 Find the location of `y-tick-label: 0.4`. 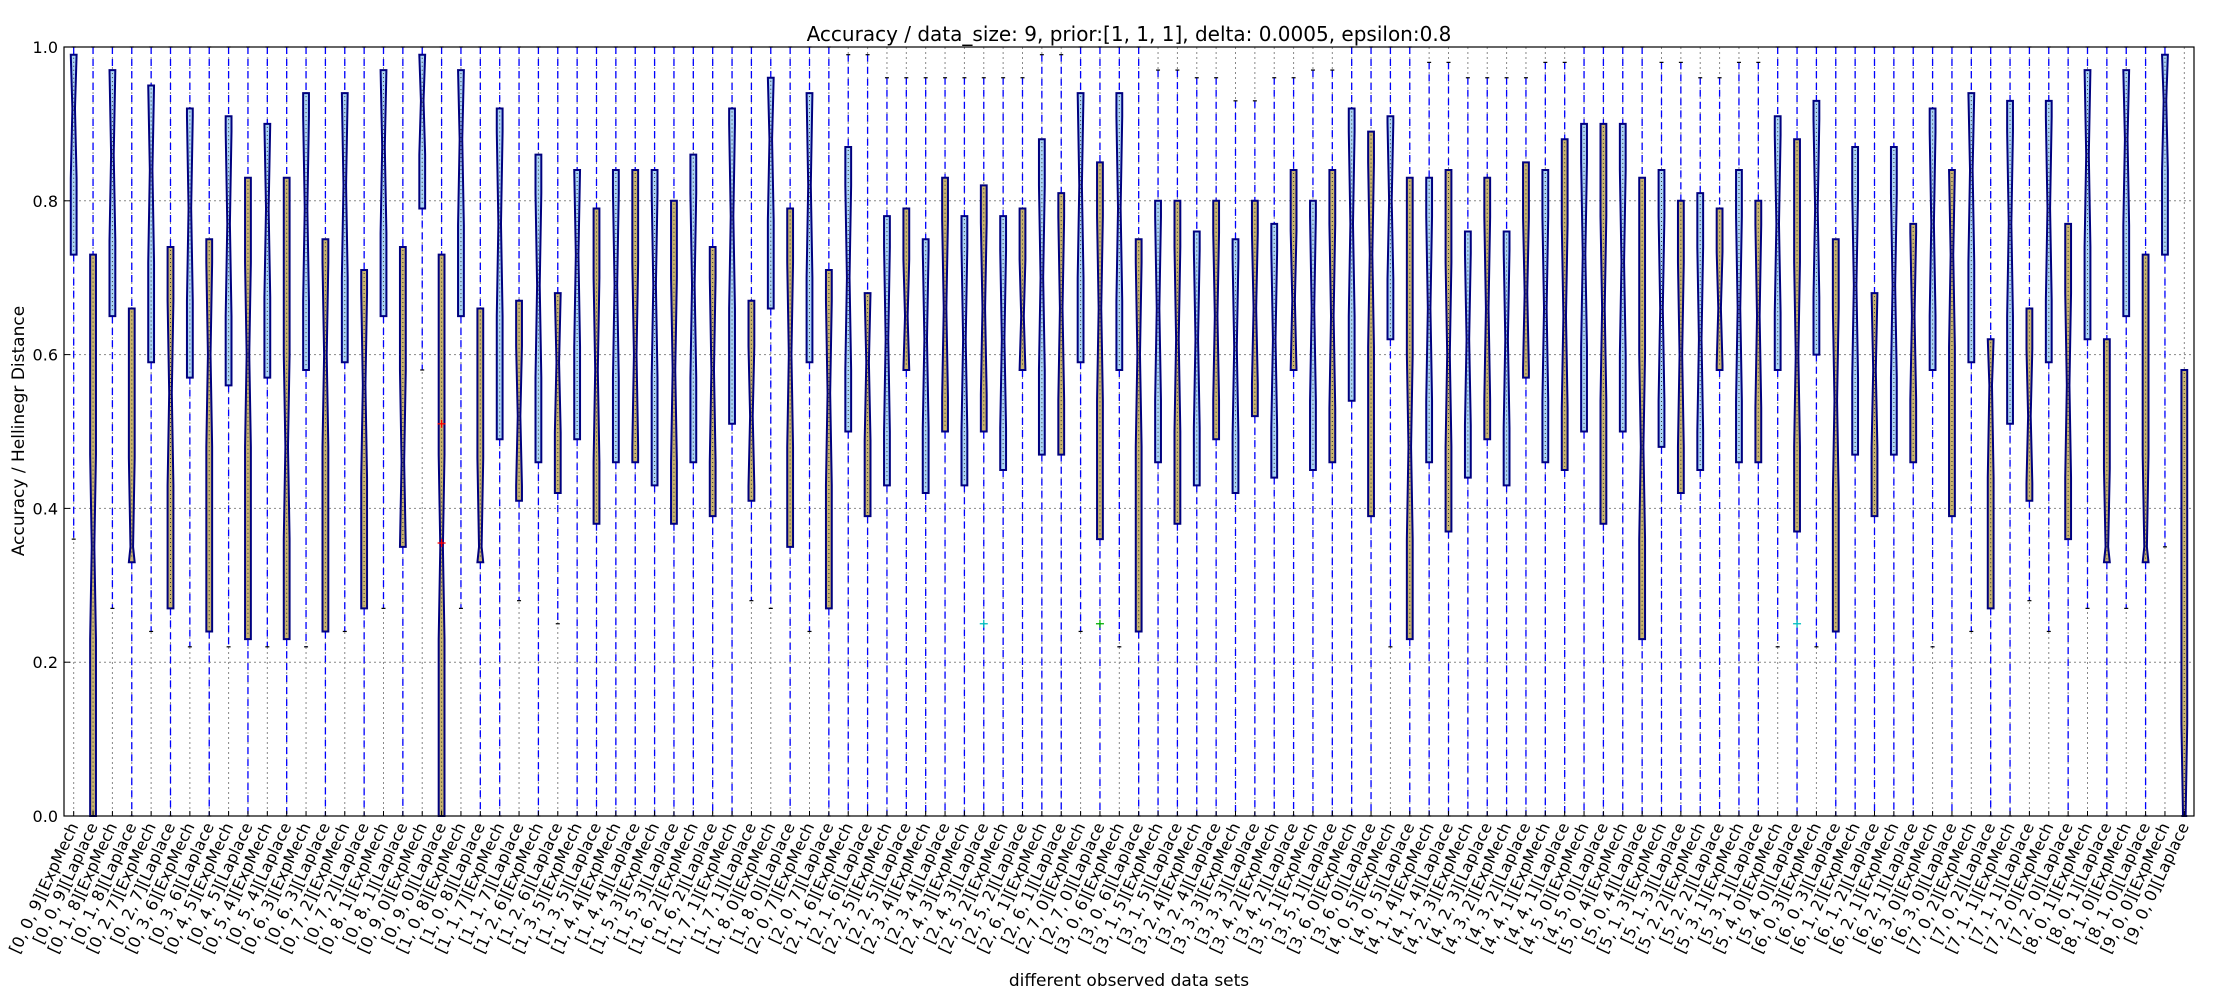

y-tick-label: 0.4 is located at coordinates (45, 508).